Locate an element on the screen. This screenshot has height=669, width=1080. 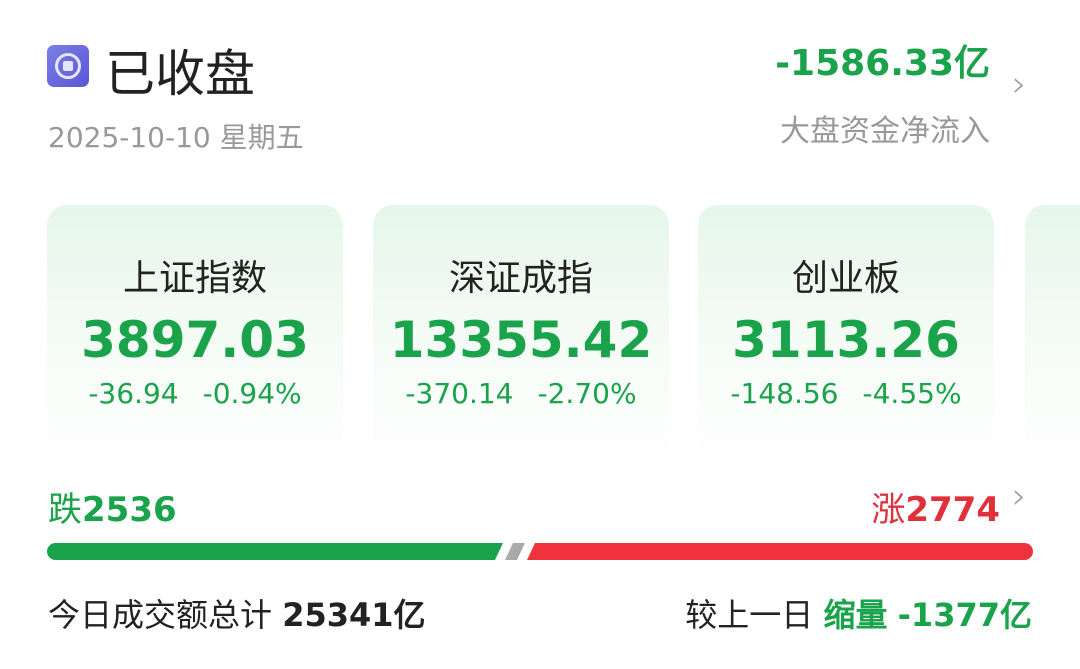
index-card-partial is located at coordinates (1052, 337).